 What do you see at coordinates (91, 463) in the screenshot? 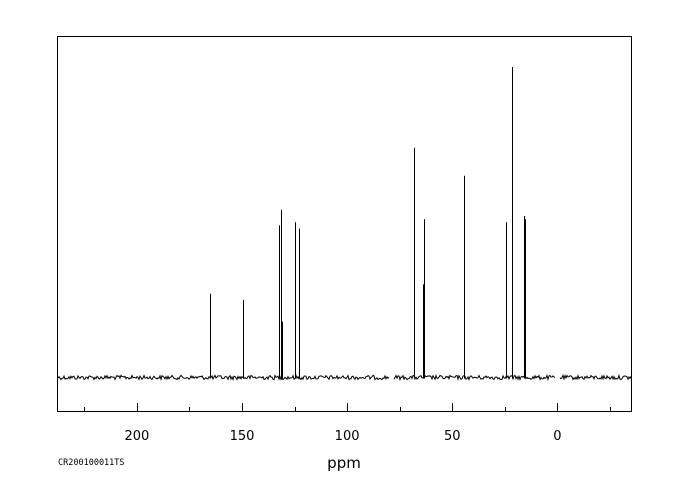
I see `spectrum-code-label: CR200100011TS` at bounding box center [91, 463].